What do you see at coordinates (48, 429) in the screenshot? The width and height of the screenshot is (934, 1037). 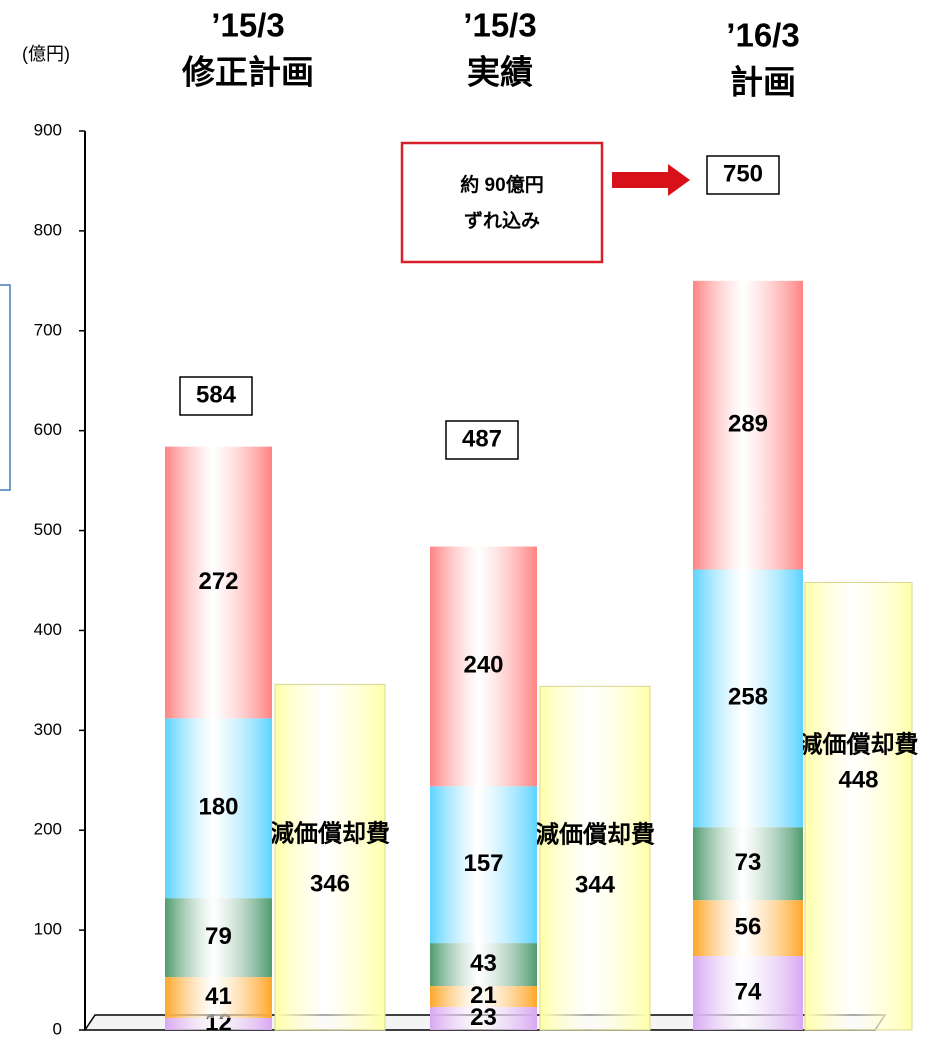 I see `y-tick-label: 600` at bounding box center [48, 429].